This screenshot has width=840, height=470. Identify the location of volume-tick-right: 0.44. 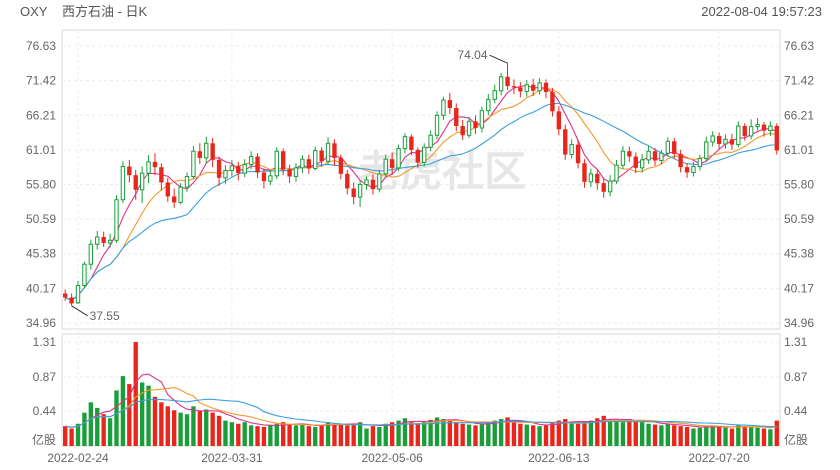
(796, 411).